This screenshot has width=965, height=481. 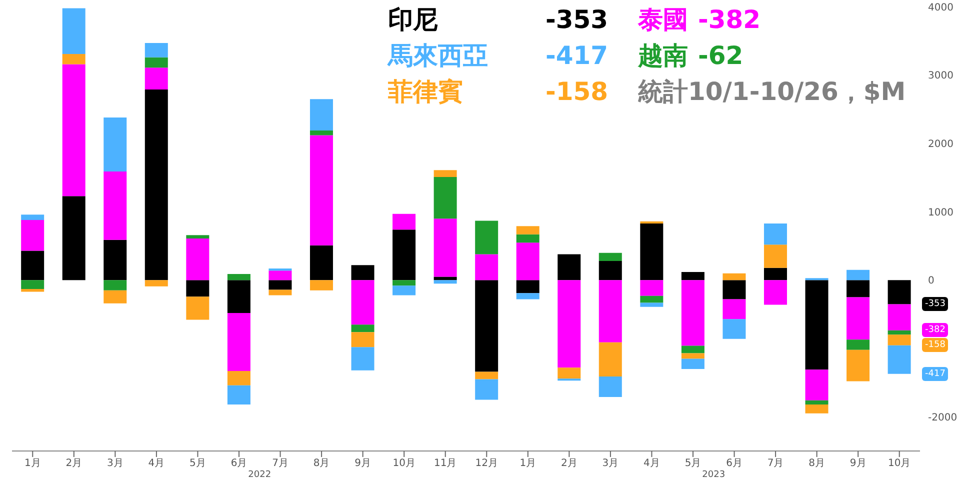 I want to click on y-tick-label: 3000, so click(x=941, y=76).